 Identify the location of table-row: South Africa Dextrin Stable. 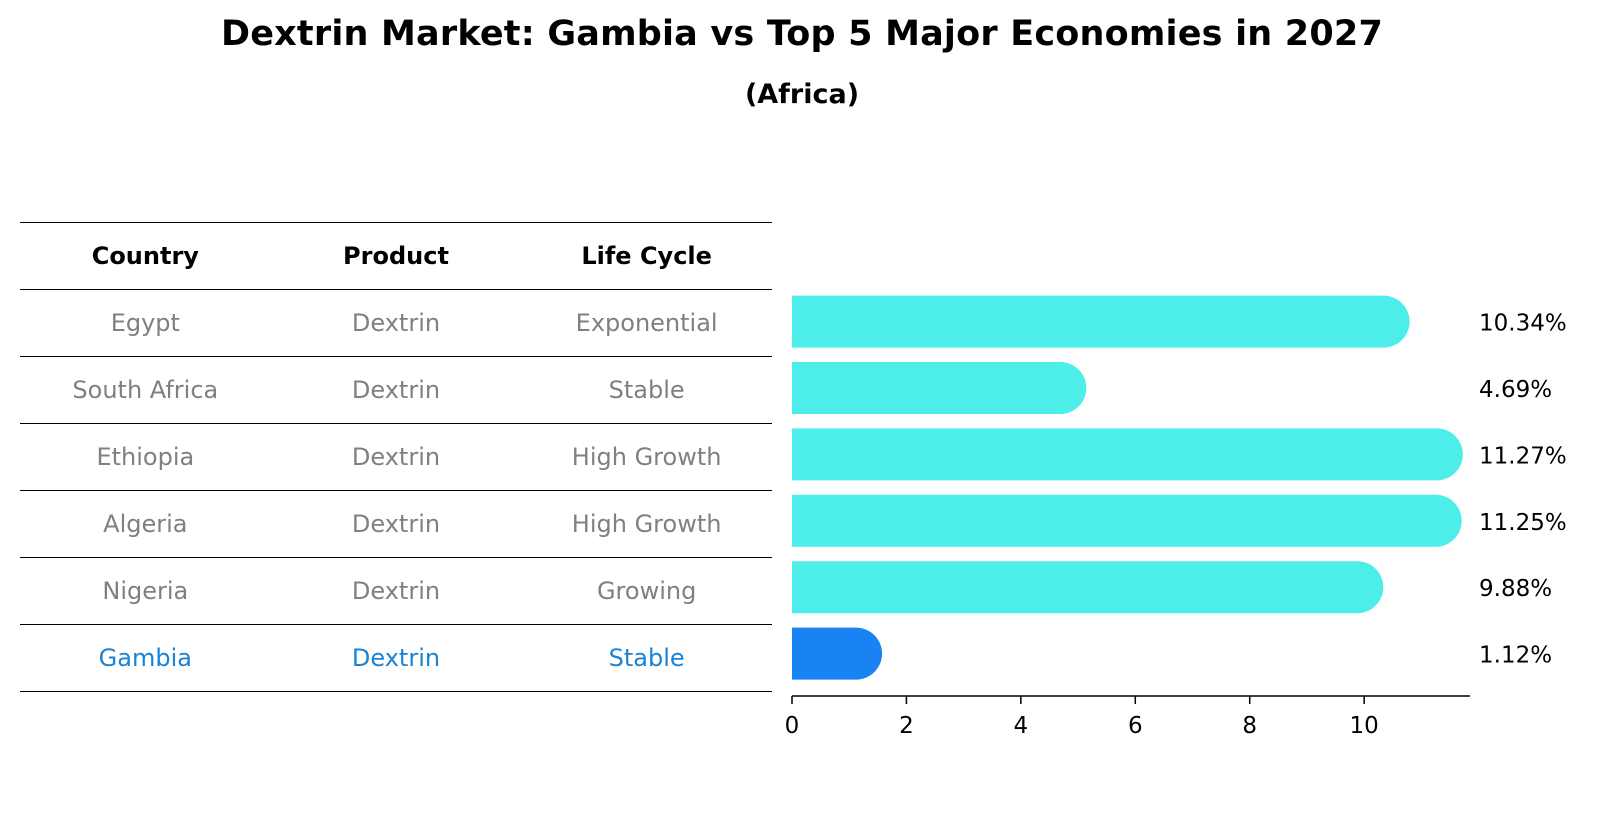
(396, 390).